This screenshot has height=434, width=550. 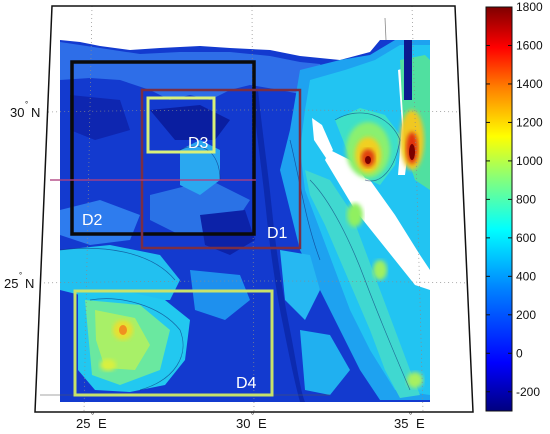 What do you see at coordinates (277, 233) in the screenshot?
I see `domain-d1-label: D1` at bounding box center [277, 233].